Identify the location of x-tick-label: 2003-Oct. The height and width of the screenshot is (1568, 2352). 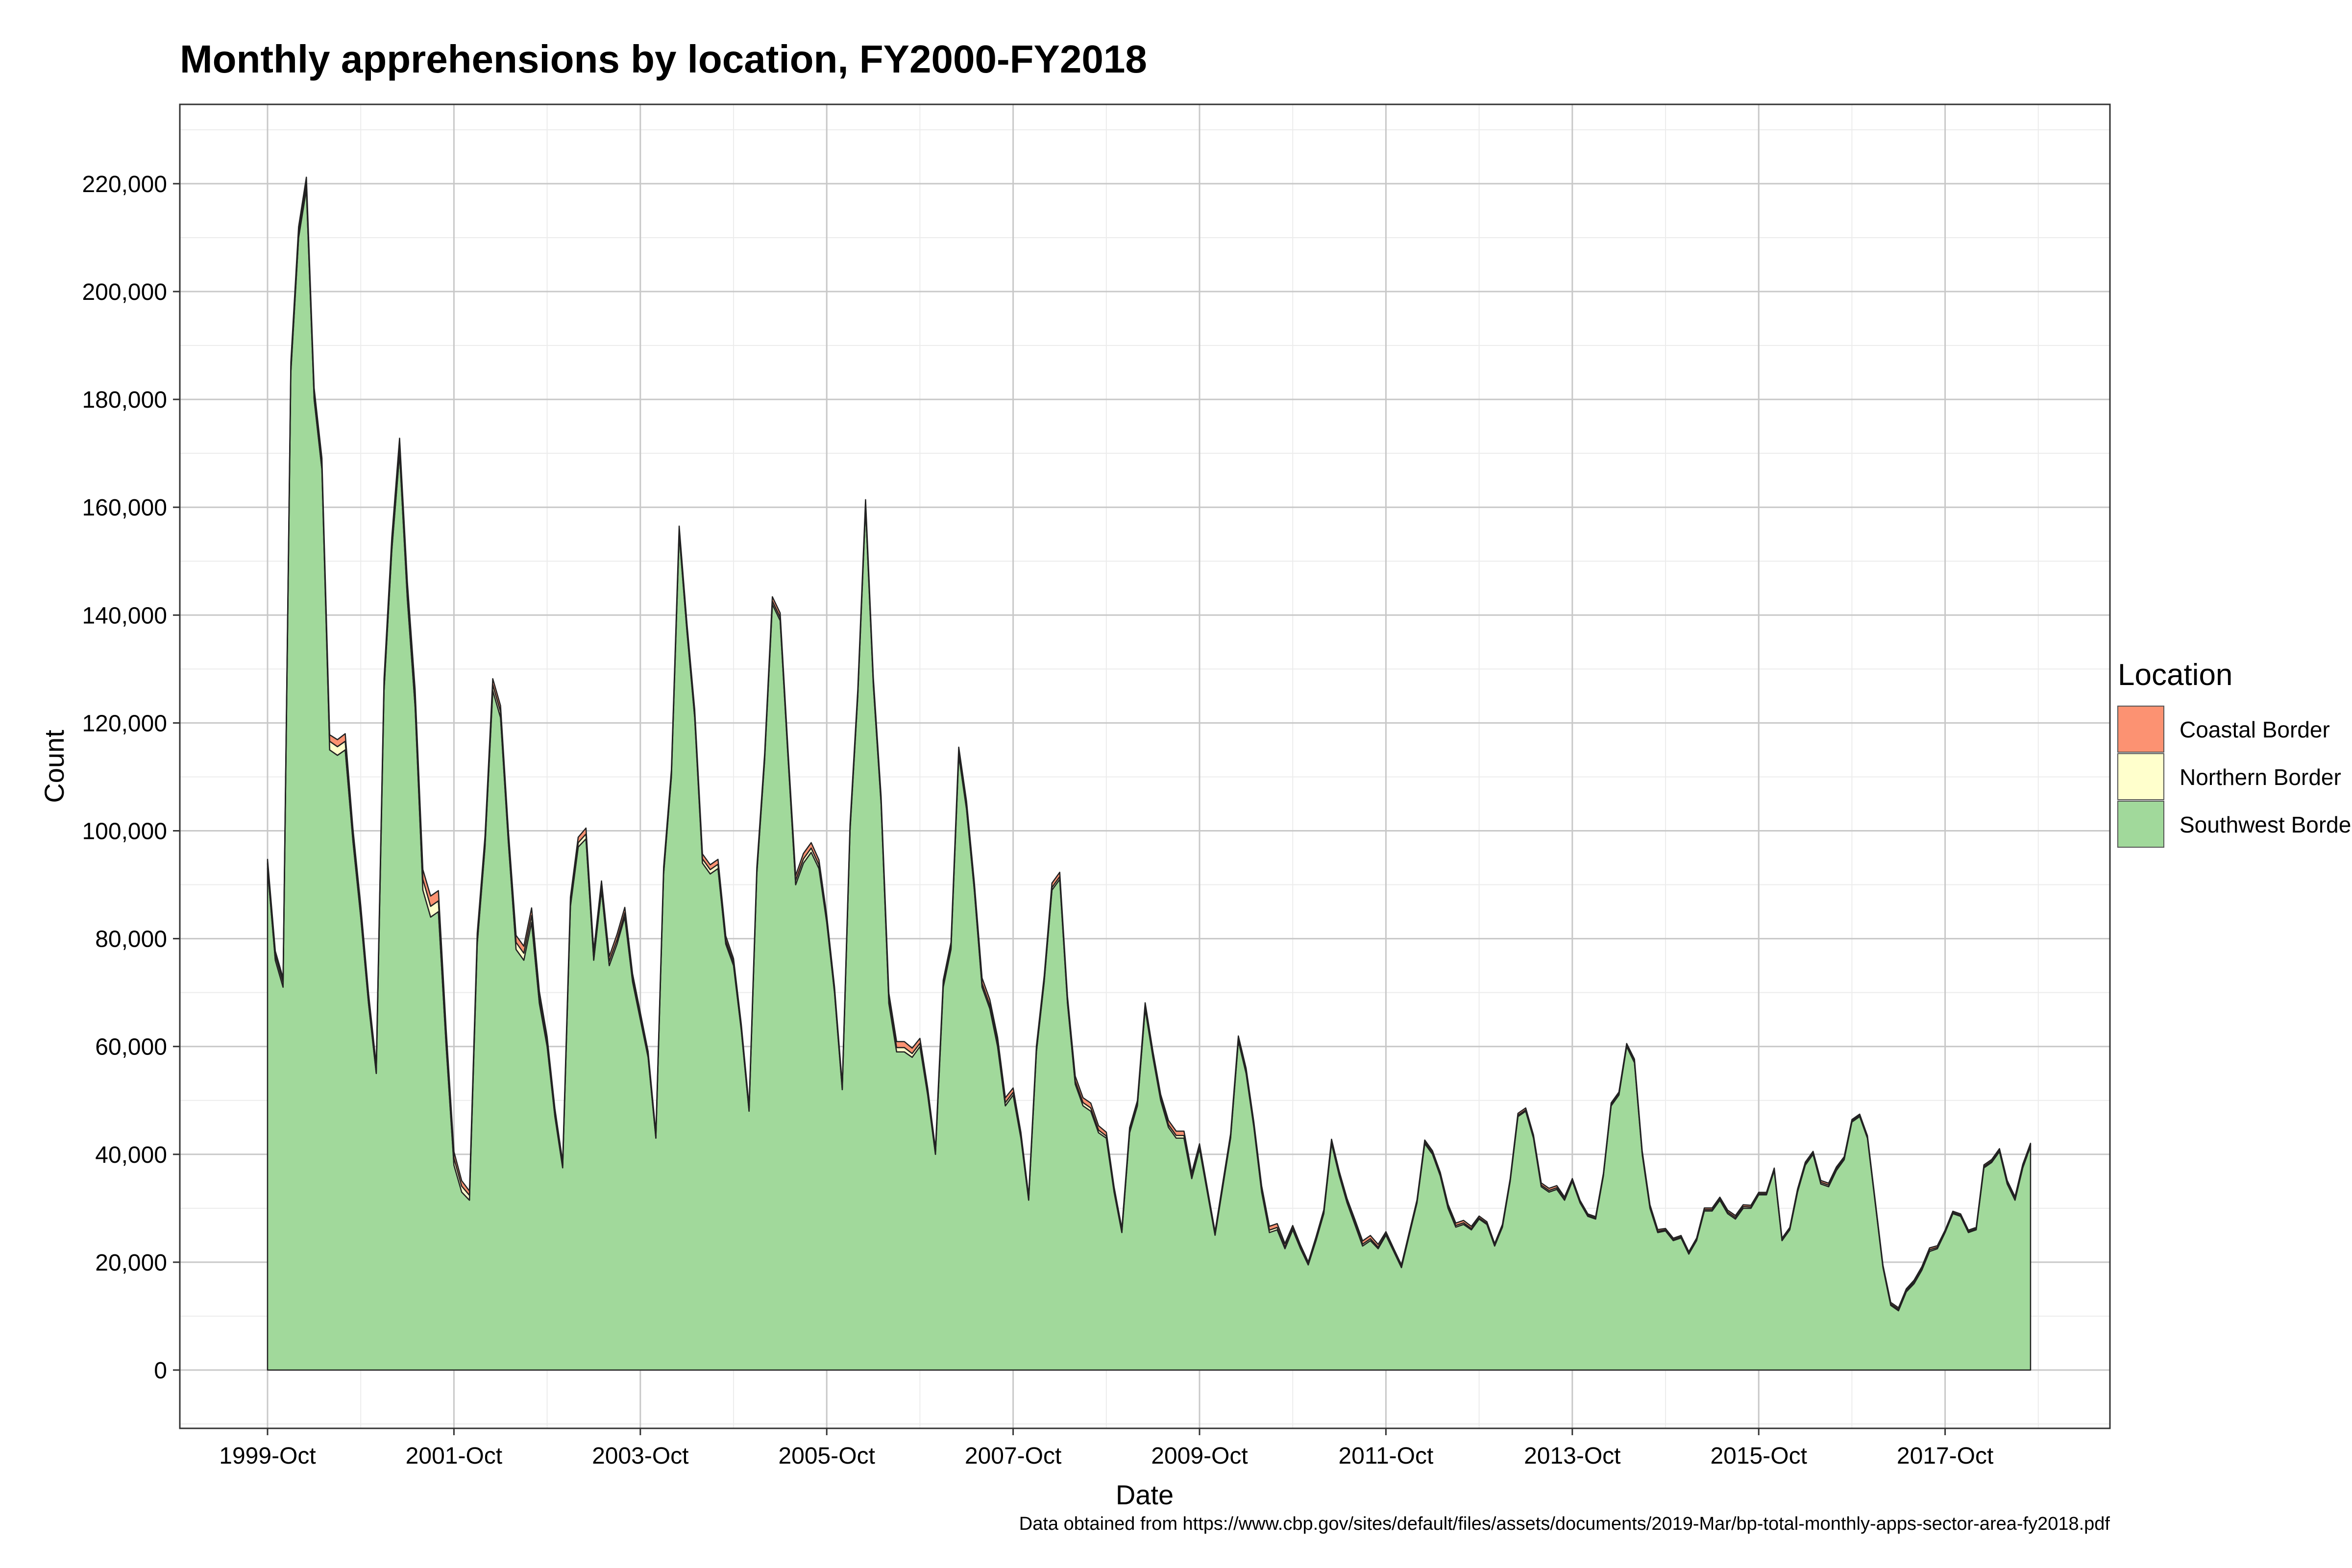
(640, 1456).